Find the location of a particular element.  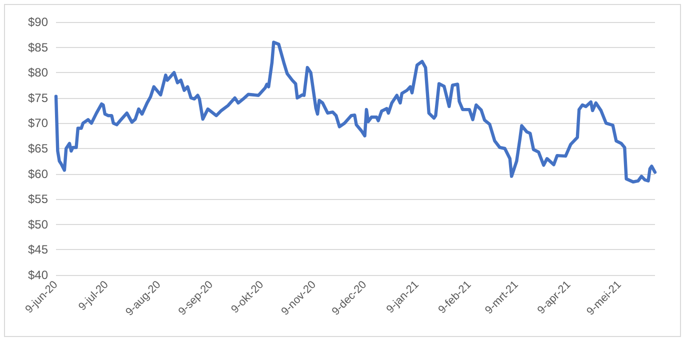

y-tick-label: $45 is located at coordinates (38, 249).